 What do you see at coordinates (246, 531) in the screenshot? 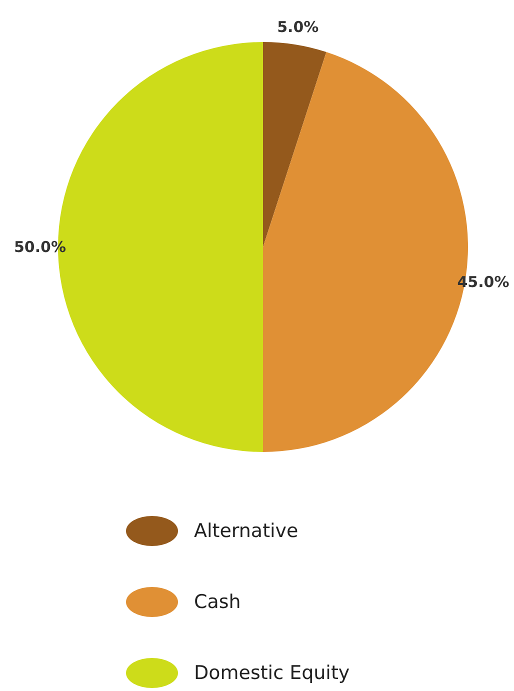
I see `legend-label: Alternative` at bounding box center [246, 531].